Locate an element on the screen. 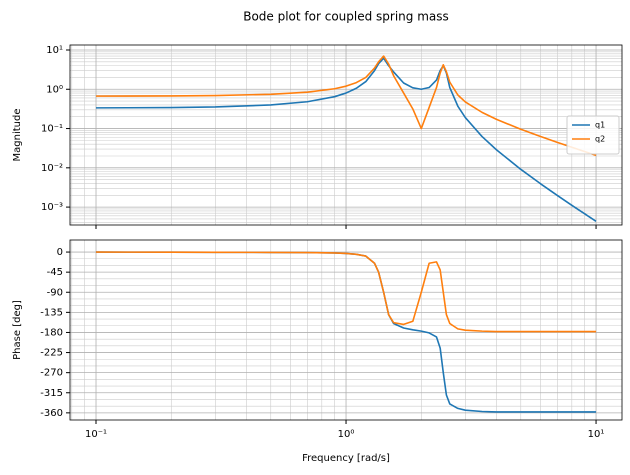 The width and height of the screenshot is (630, 475). legend: q1 q2 is located at coordinates (593, 135).